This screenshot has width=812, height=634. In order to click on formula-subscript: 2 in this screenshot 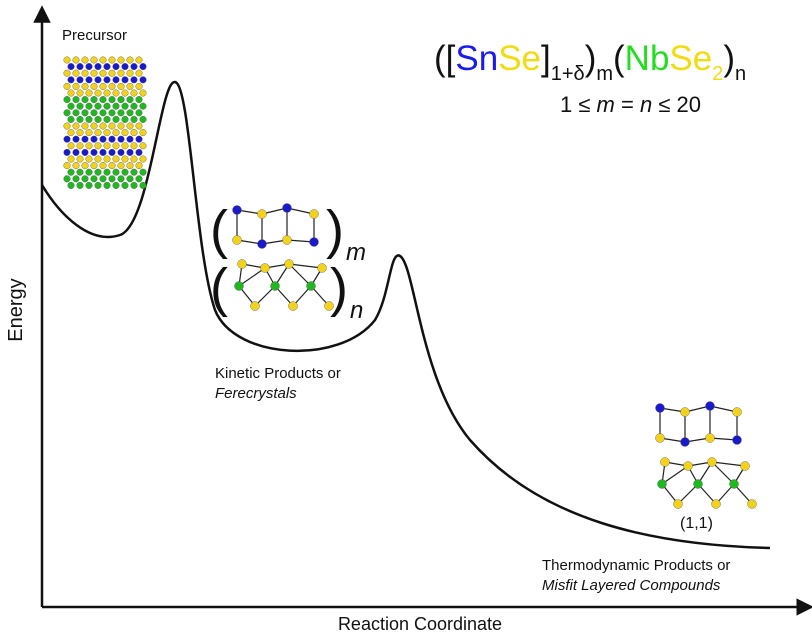, I will do `click(717, 74)`.